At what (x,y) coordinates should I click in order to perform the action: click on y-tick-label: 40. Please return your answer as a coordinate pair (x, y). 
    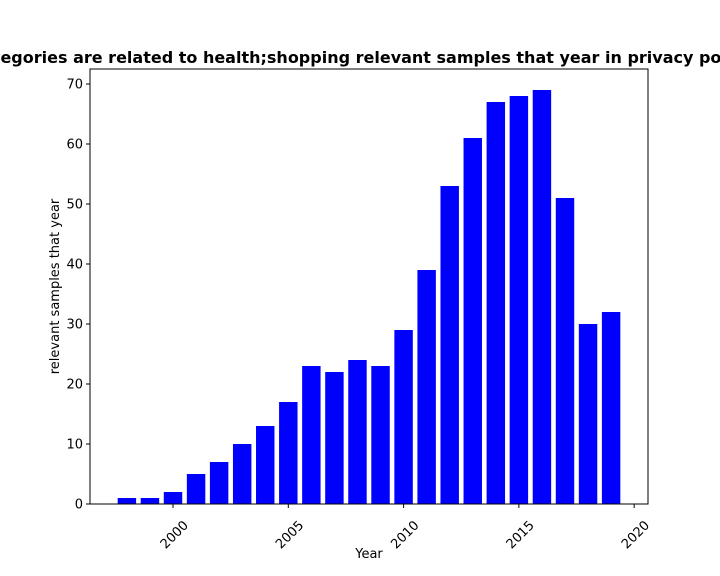
    Looking at the image, I should click on (74, 265).